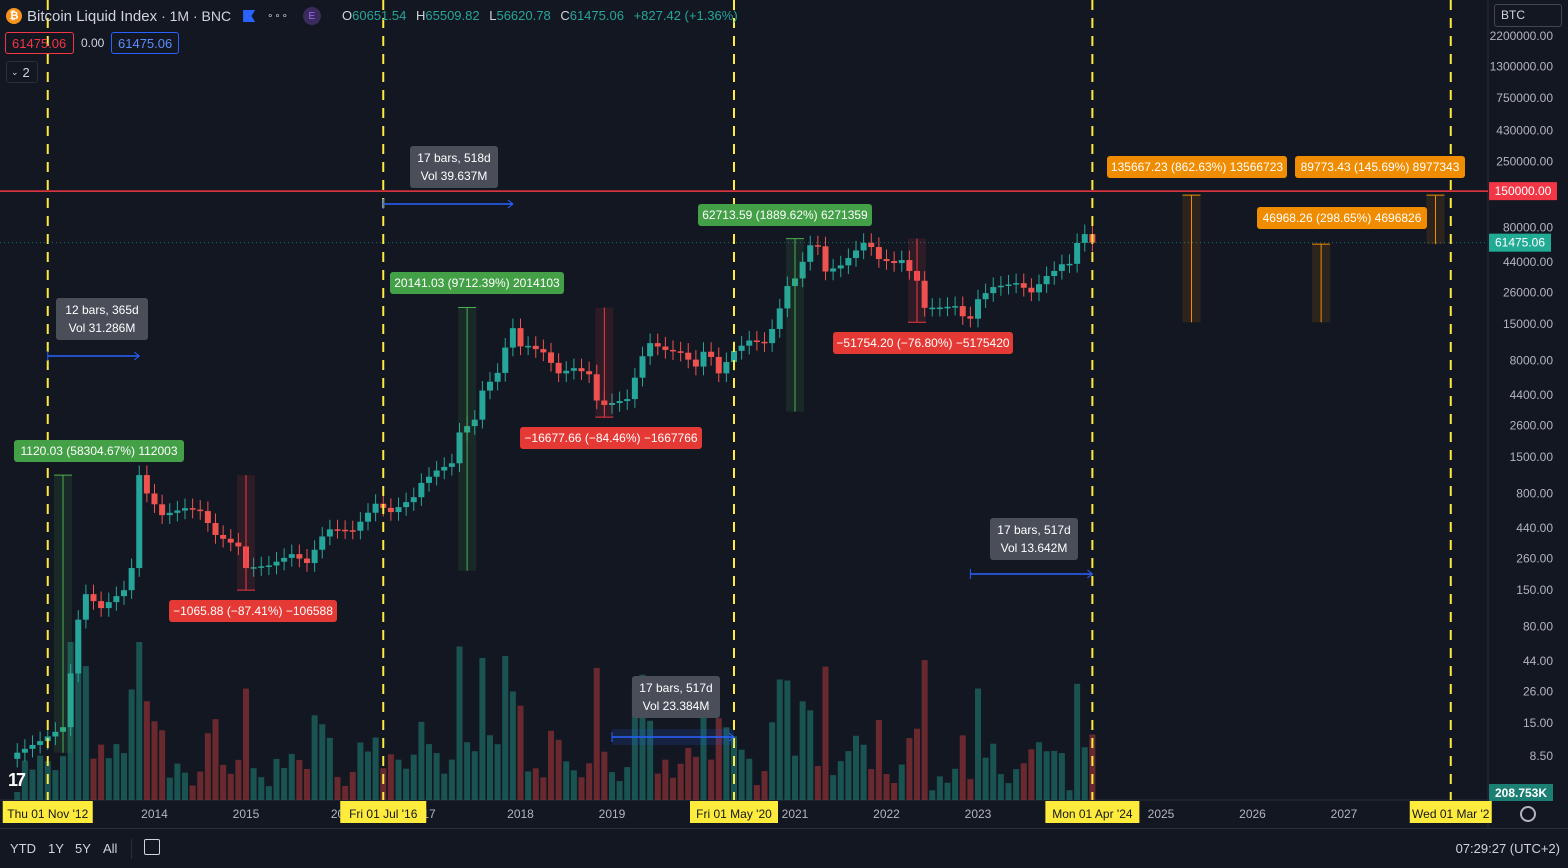  What do you see at coordinates (22, 72) in the screenshot?
I see `collapse-indicators-button: ⌄ 2` at bounding box center [22, 72].